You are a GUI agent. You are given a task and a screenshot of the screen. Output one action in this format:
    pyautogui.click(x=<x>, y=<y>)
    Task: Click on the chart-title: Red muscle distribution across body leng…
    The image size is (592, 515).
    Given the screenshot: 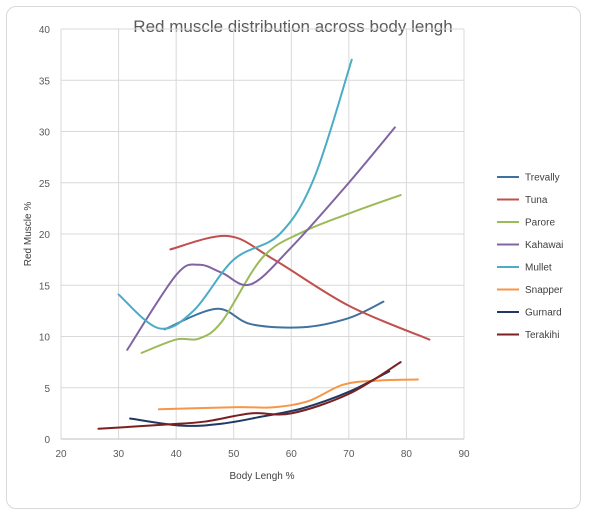 What is the action you would take?
    pyautogui.click(x=292, y=26)
    